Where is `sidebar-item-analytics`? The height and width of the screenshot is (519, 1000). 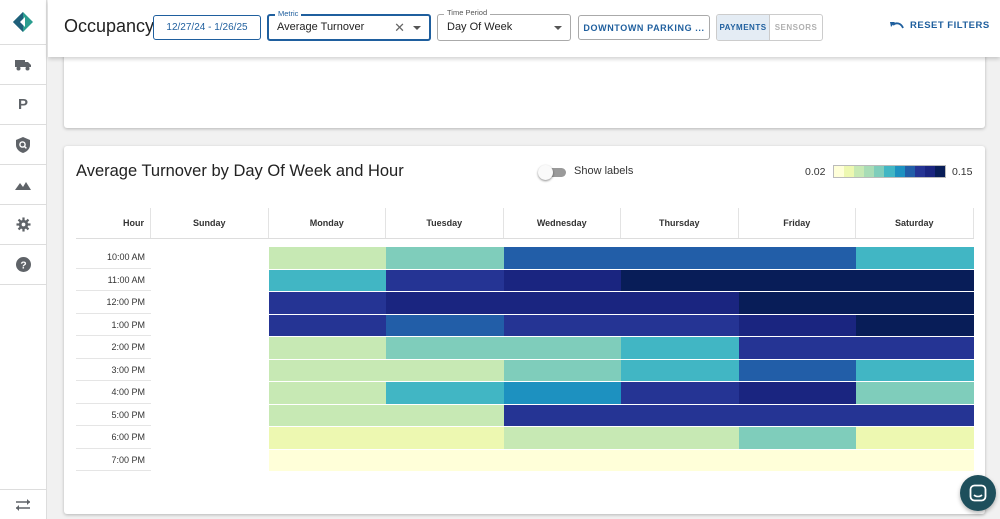 sidebar-item-analytics is located at coordinates (23, 185).